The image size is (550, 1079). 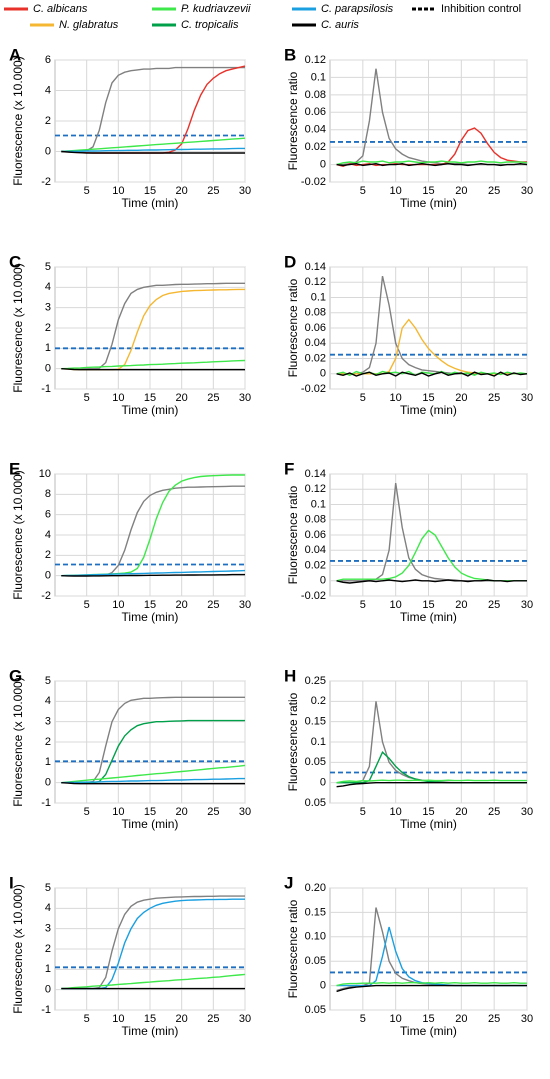 I want to click on legend-label: Inhibition control, so click(x=481, y=9).